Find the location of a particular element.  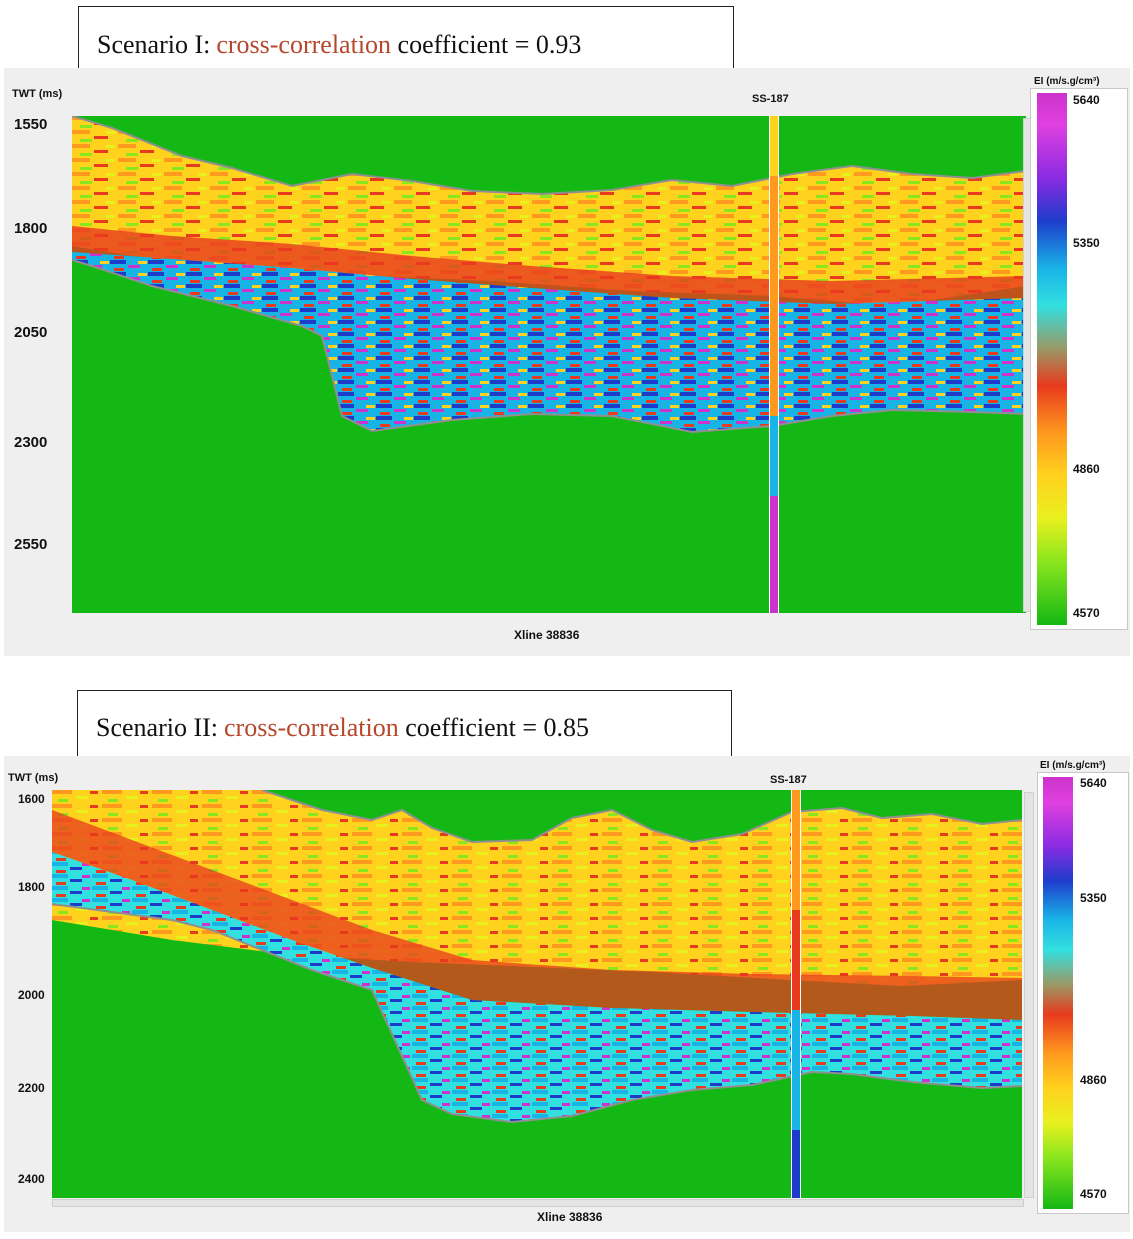

y-tick: 2300 is located at coordinates (31, 442).